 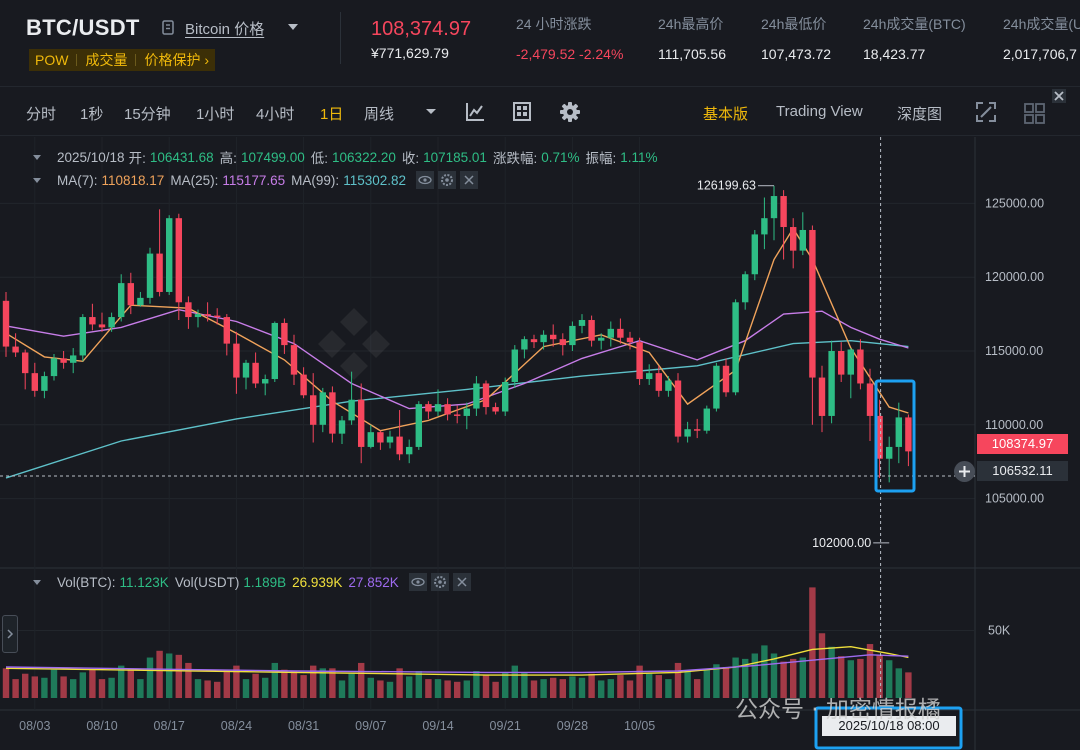 What do you see at coordinates (144, 582) in the screenshot?
I see `vol-btc-value: 11.123K` at bounding box center [144, 582].